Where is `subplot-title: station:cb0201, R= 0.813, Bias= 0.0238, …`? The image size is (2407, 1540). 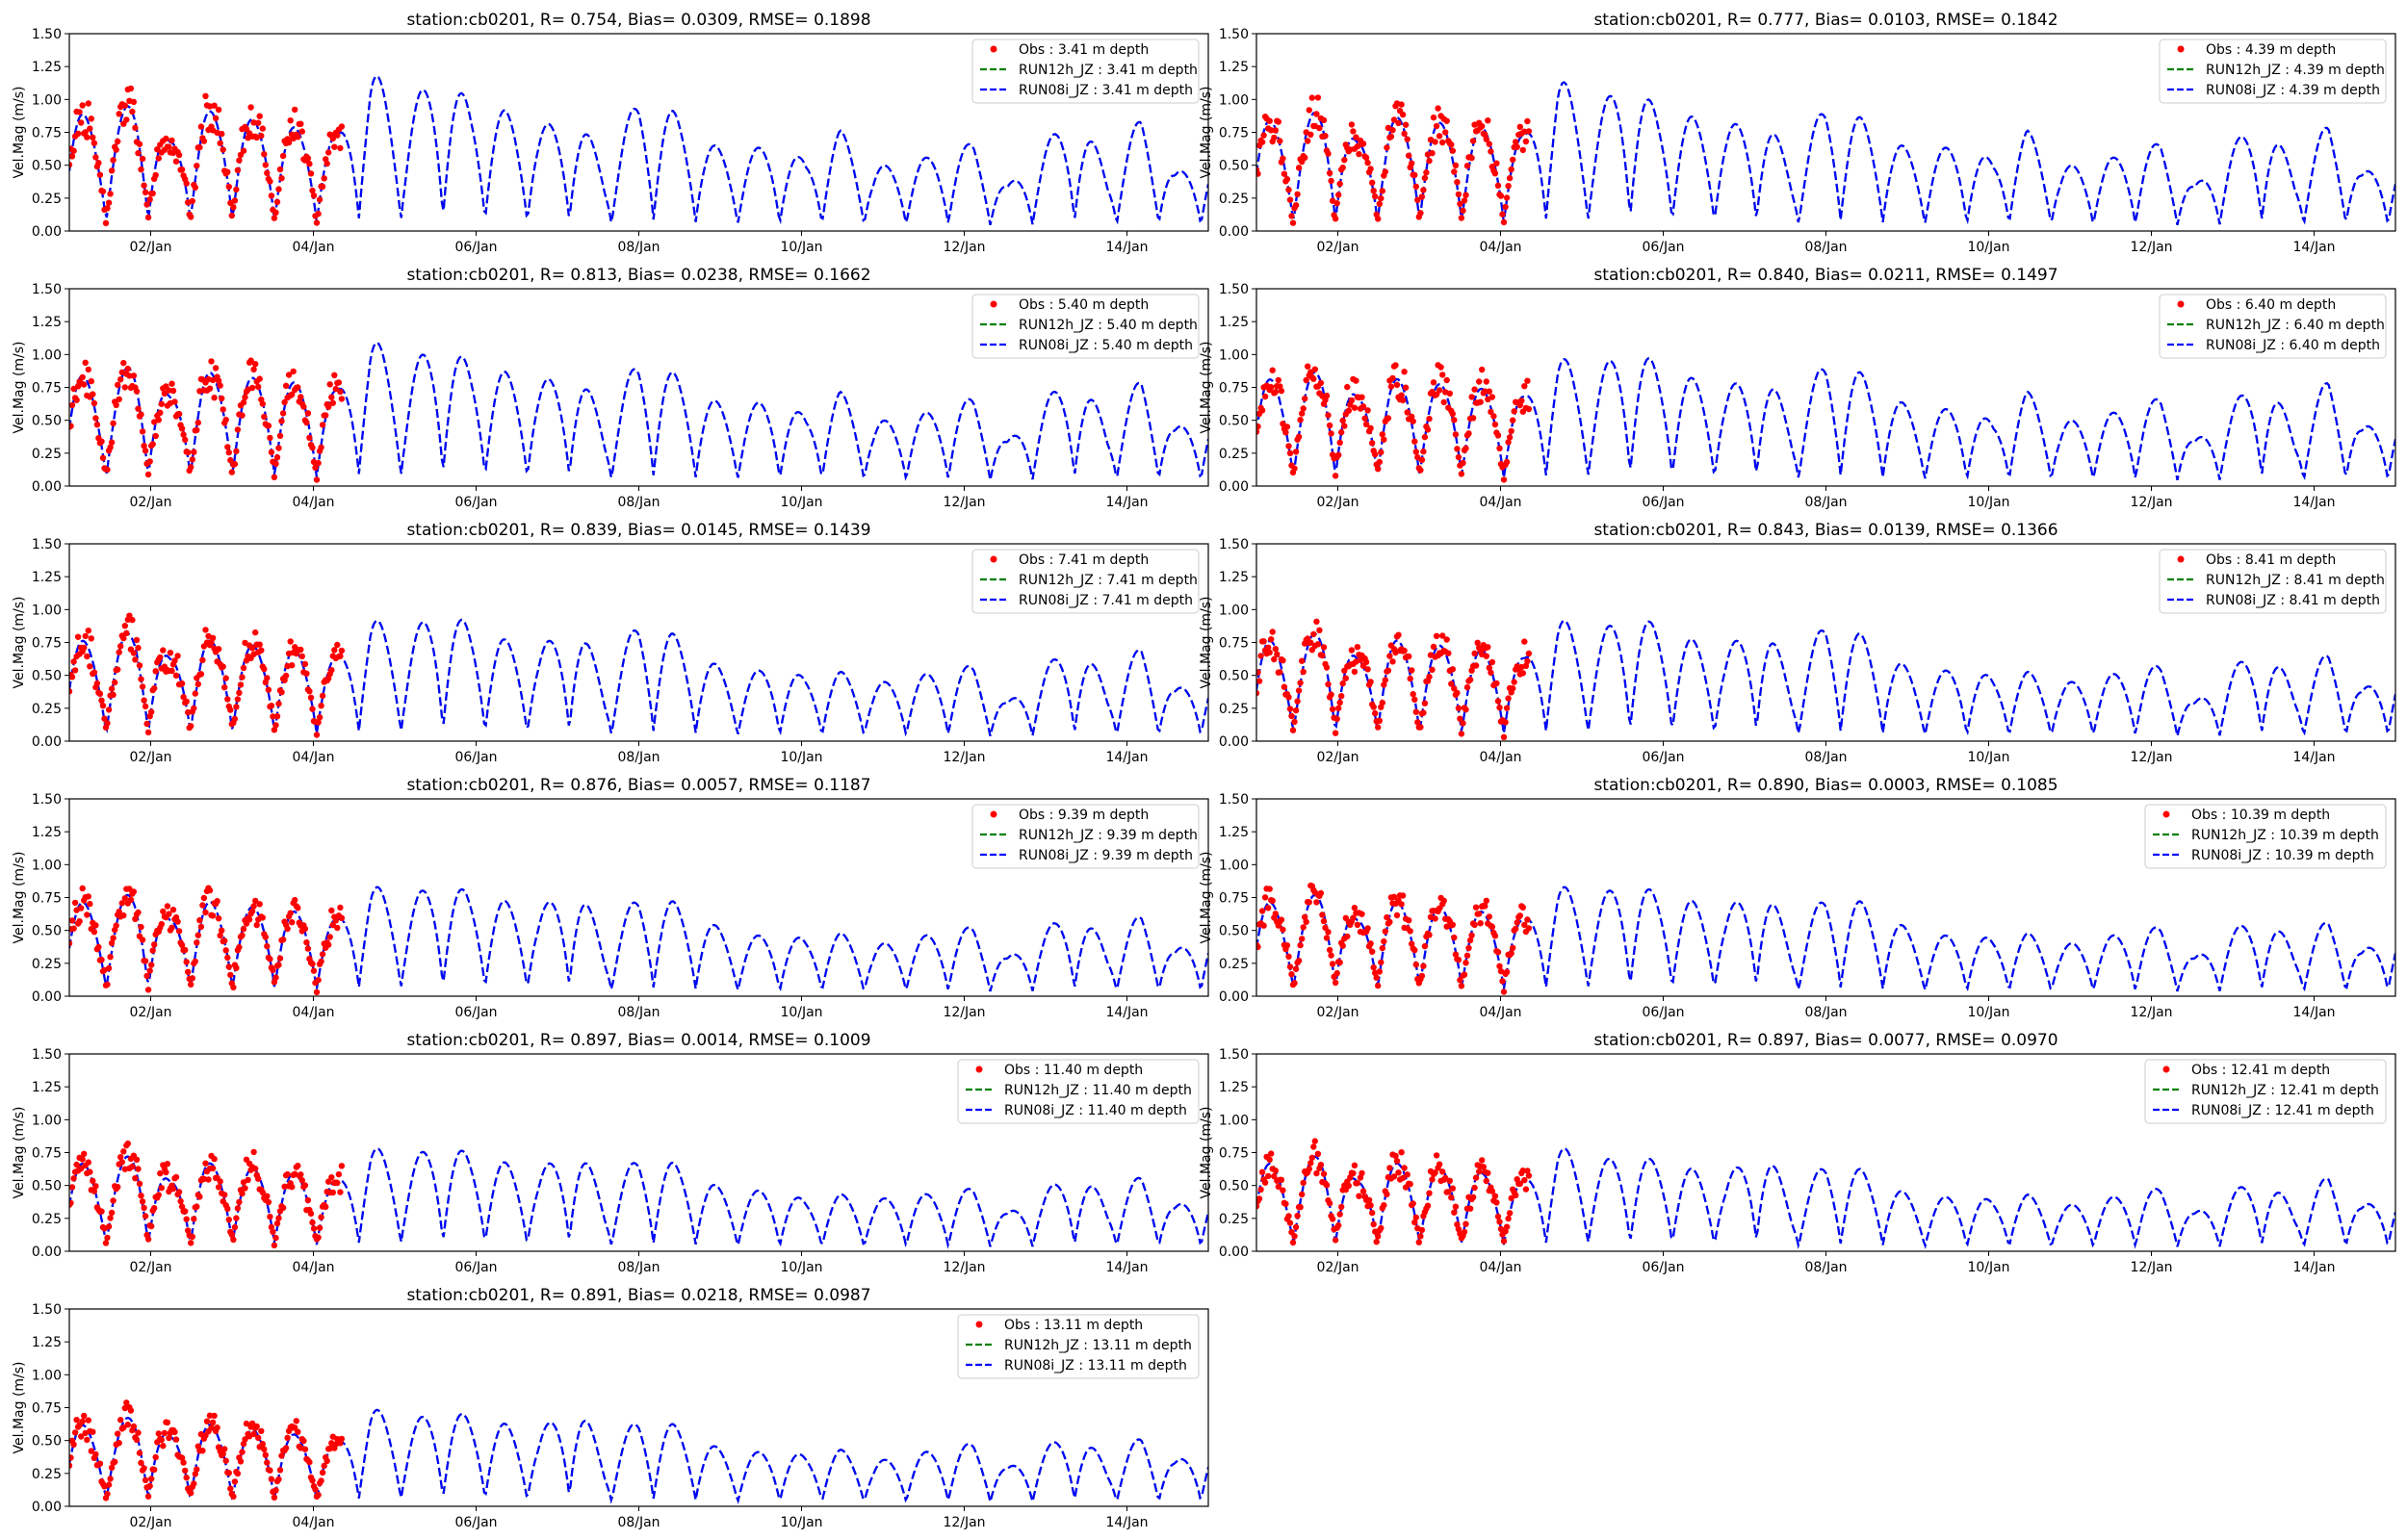
subplot-title: station:cb0201, R= 0.813, Bias= 0.0238, … is located at coordinates (638, 275).